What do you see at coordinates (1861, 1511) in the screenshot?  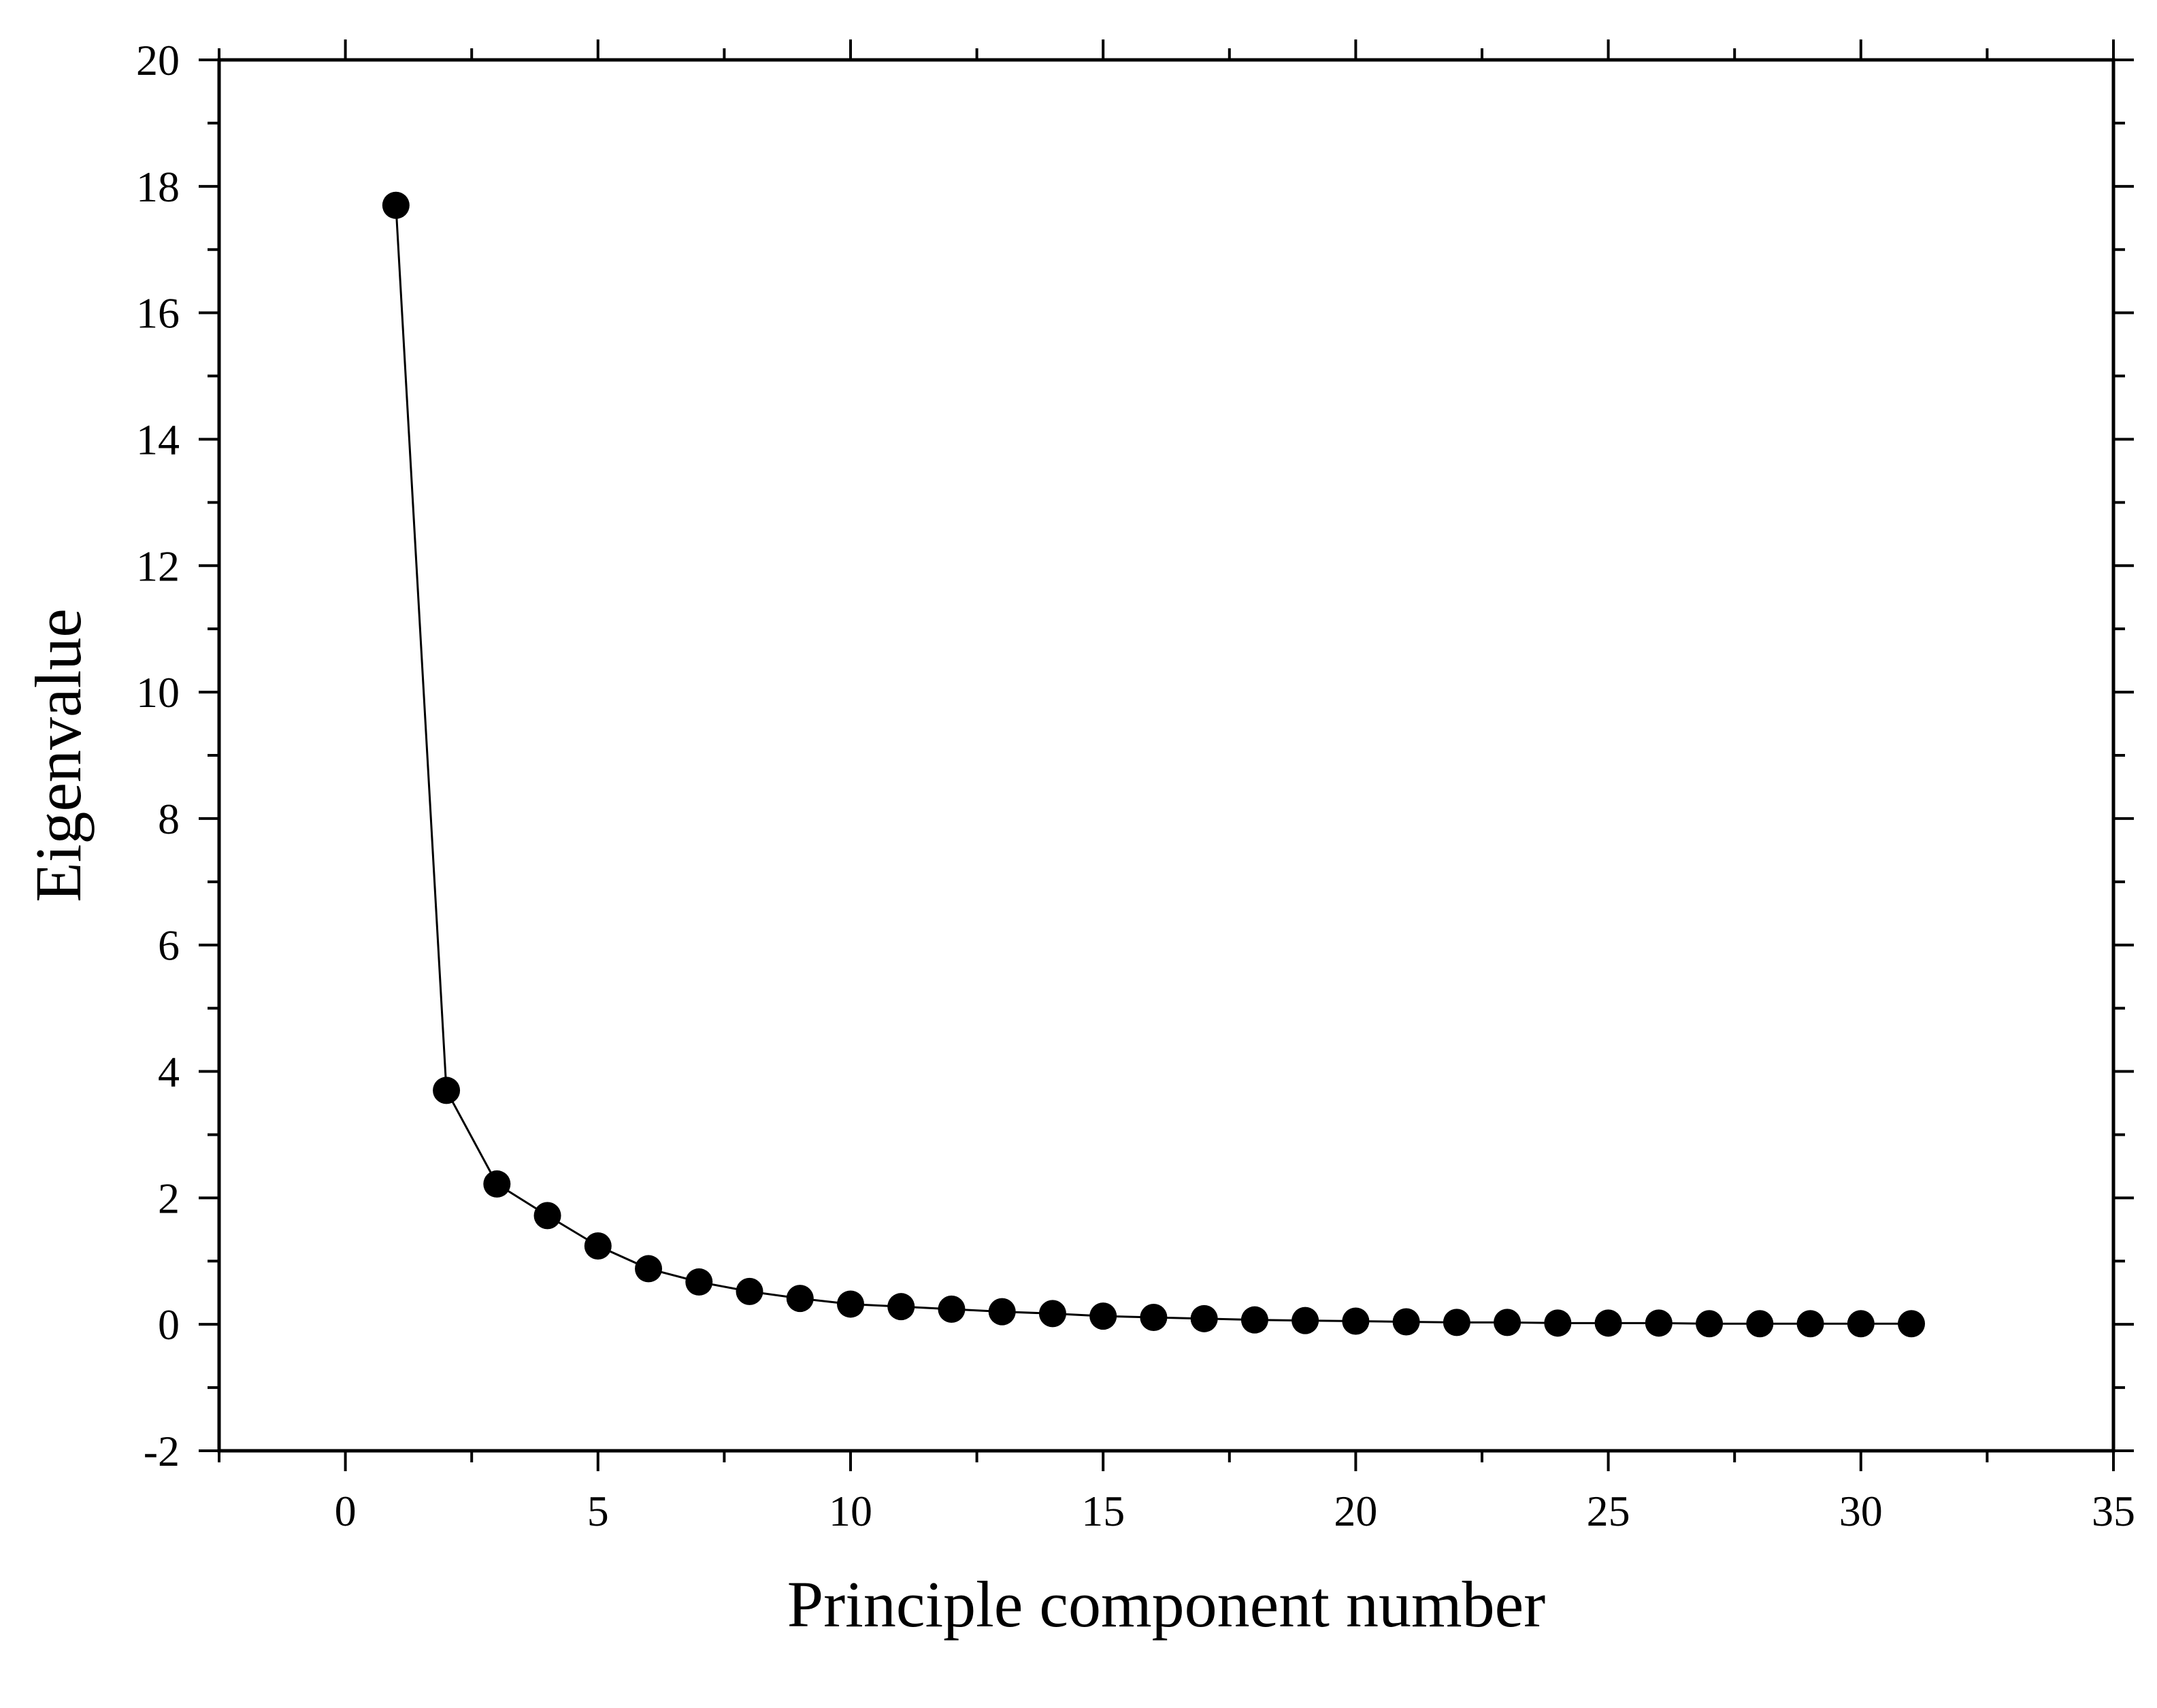 I see `x-tick-label: 30` at bounding box center [1861, 1511].